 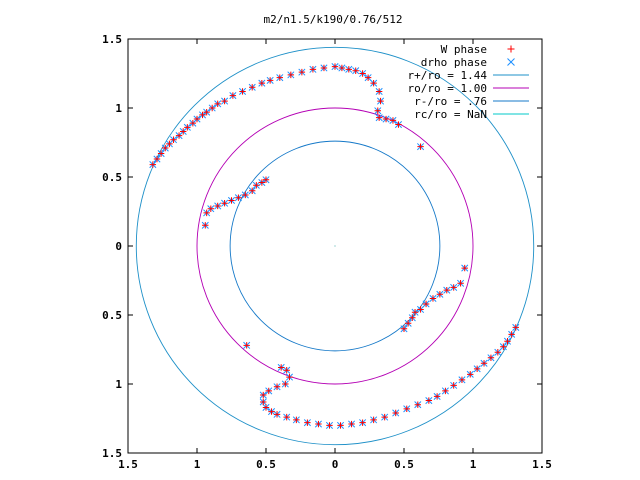 What do you see at coordinates (454, 62) in the screenshot?
I see `legend-label-1: drho phase` at bounding box center [454, 62].